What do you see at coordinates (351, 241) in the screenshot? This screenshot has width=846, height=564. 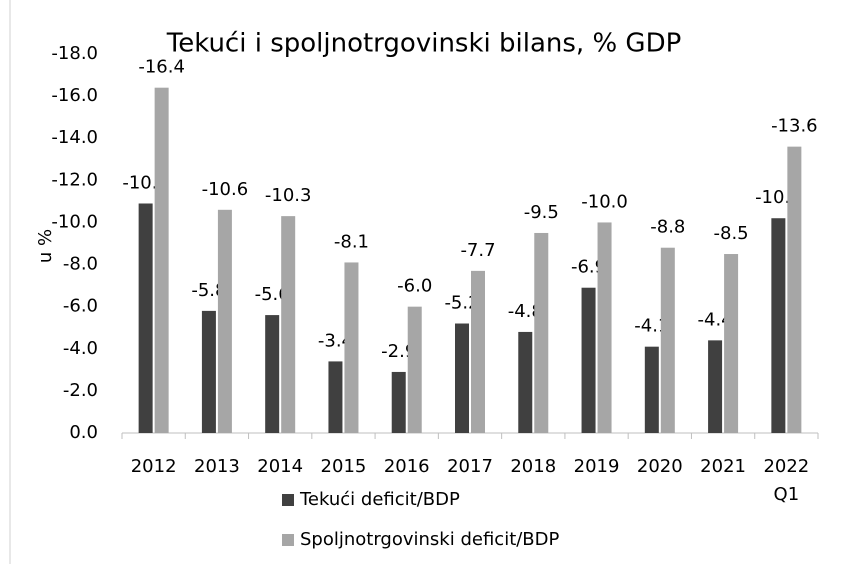 I see `data-label: -8.1` at bounding box center [351, 241].